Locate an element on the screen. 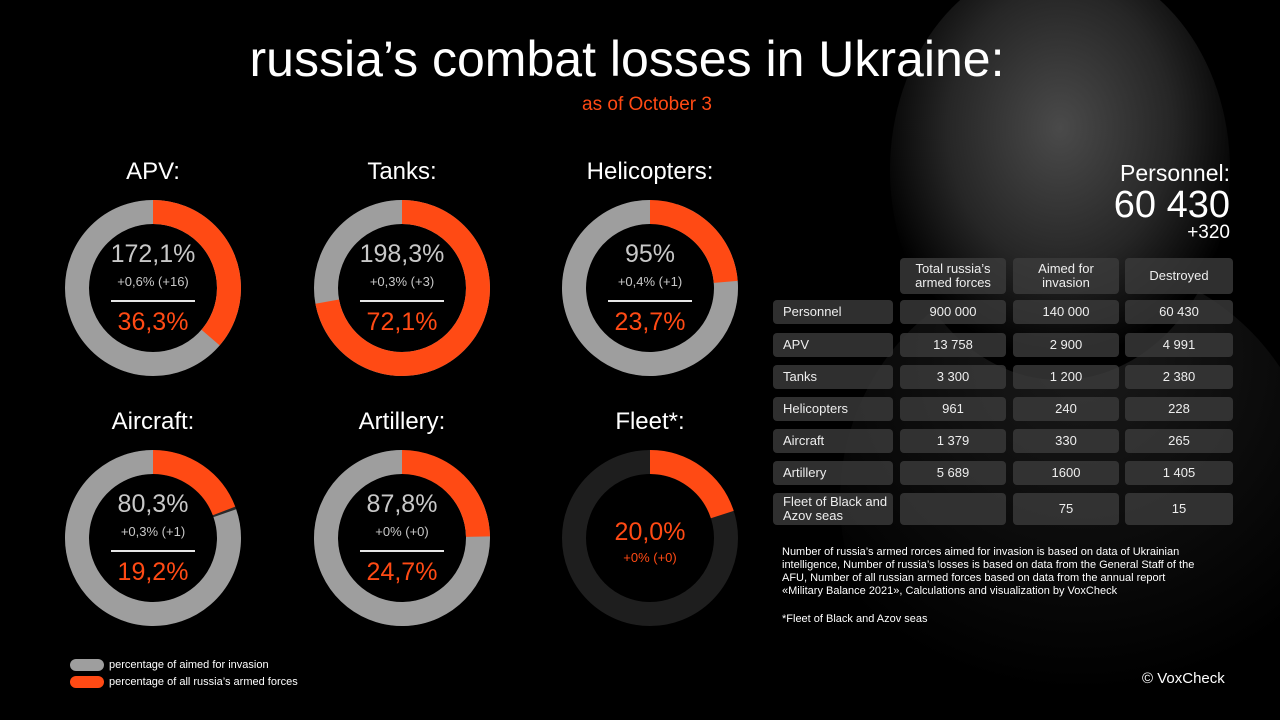  aimed-delta: +0,3% (+1) is located at coordinates (153, 531).